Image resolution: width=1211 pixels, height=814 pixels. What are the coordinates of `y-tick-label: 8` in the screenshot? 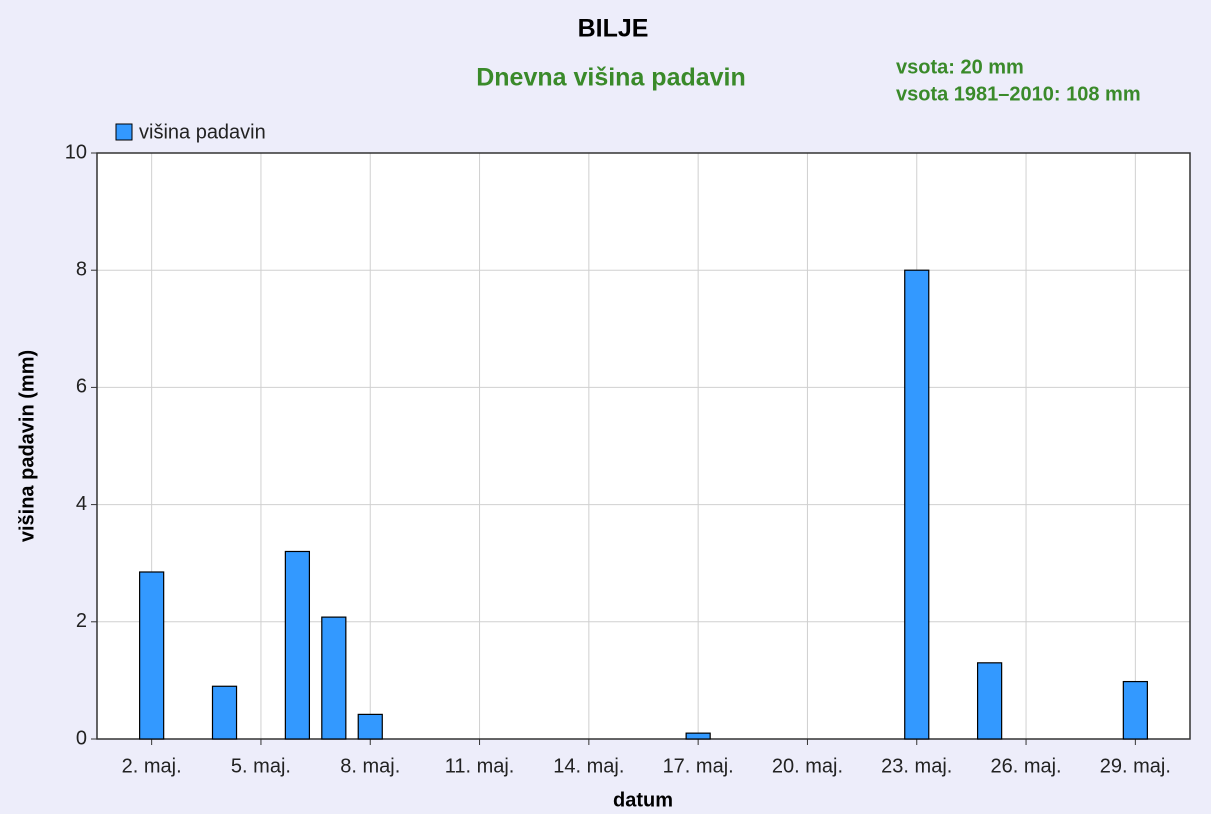 It's located at (81, 269).